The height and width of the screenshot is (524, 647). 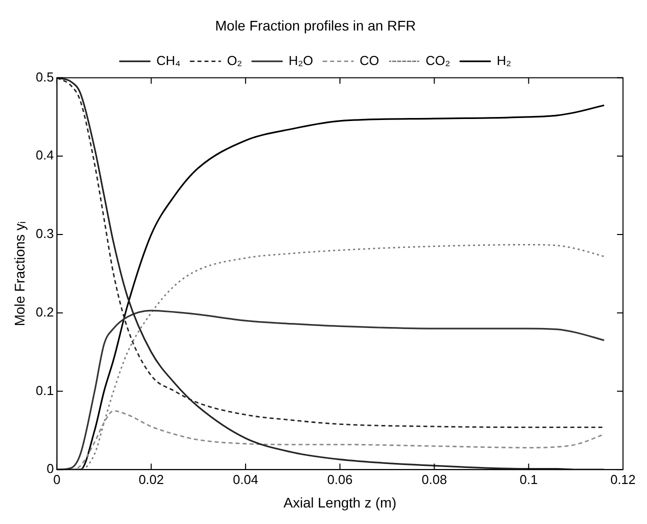 I want to click on y-tick-label: 0, so click(x=50, y=468).